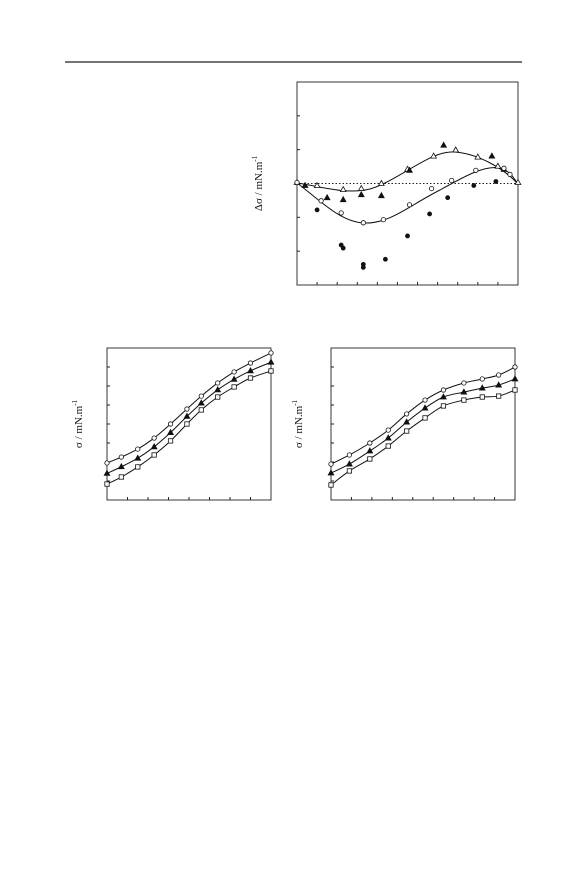  Describe the element at coordinates (259, 186) in the screenshot. I see `y-axis-label-text: Δσ / mN.m` at that location.